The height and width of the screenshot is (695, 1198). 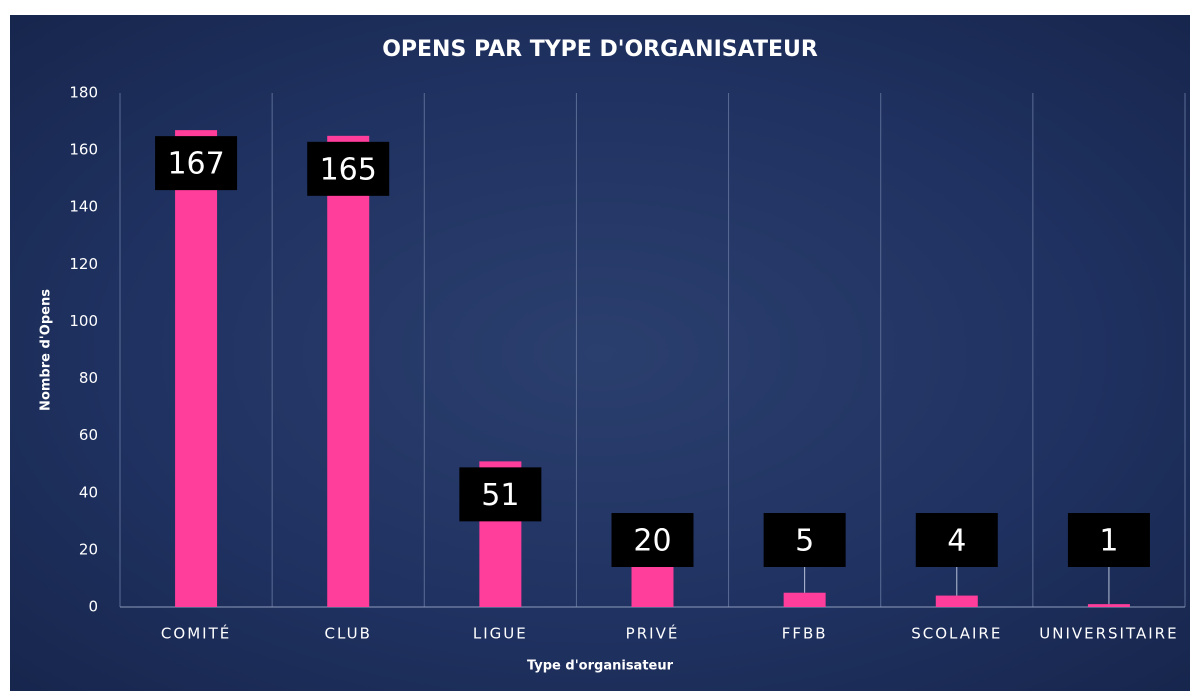 What do you see at coordinates (83, 264) in the screenshot?
I see `y-tick-label: 120` at bounding box center [83, 264].